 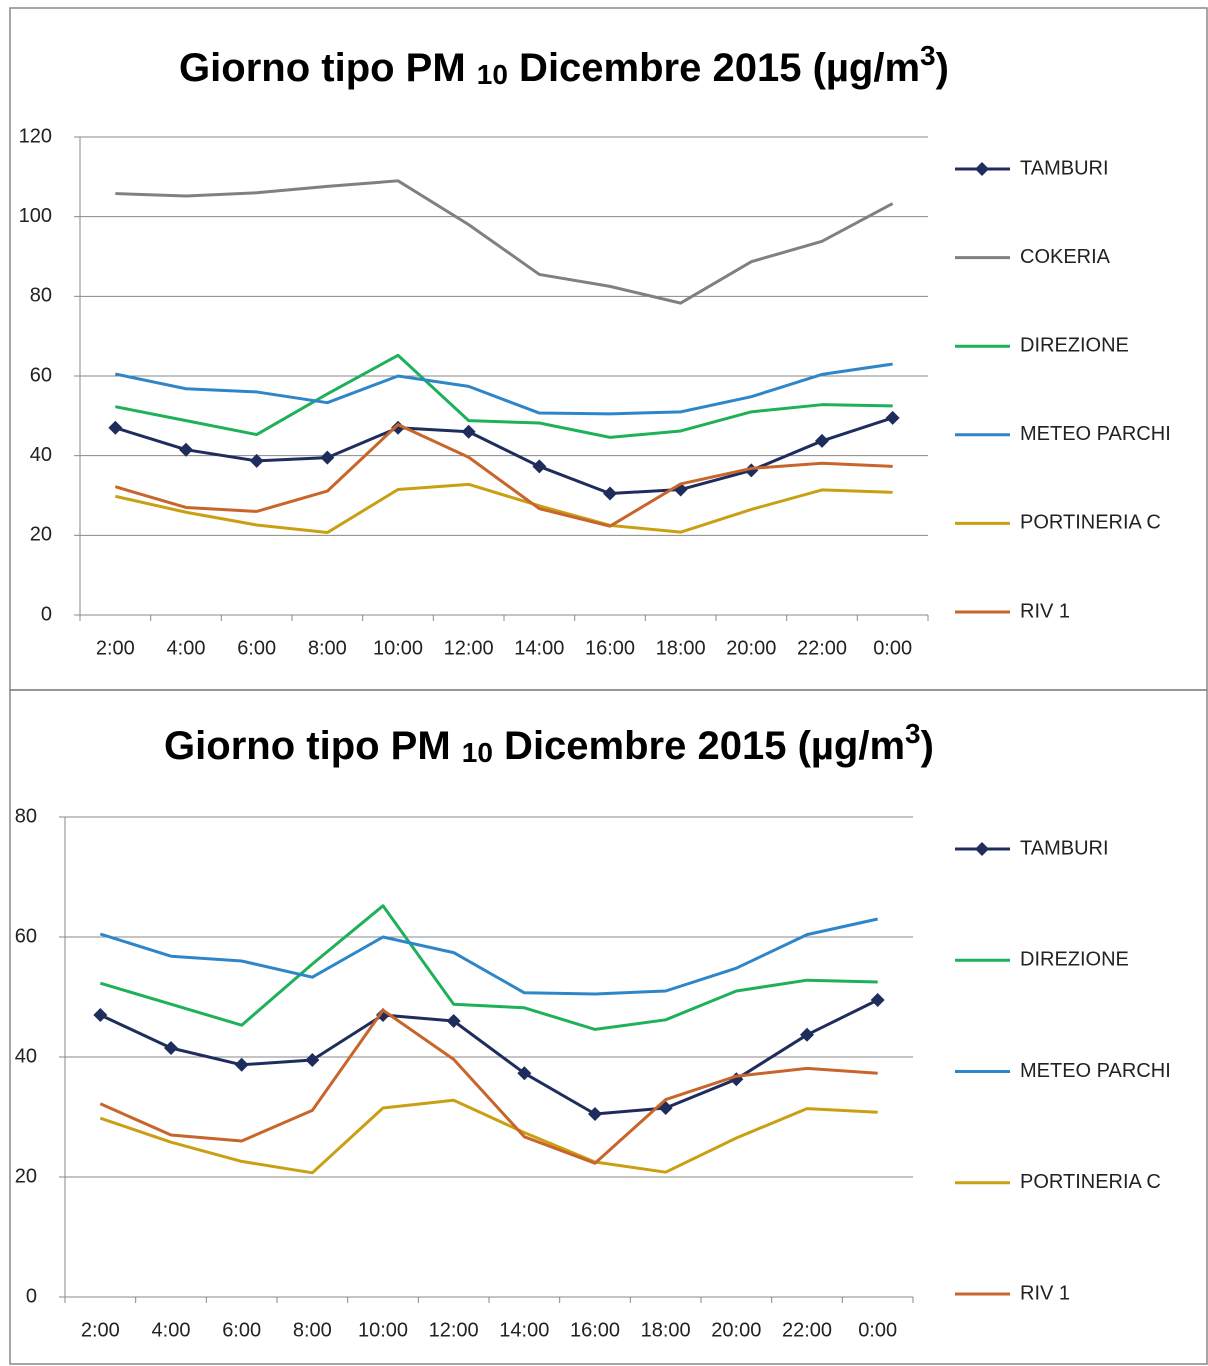 I want to click on y-tick-label: 120, so click(x=35, y=136).